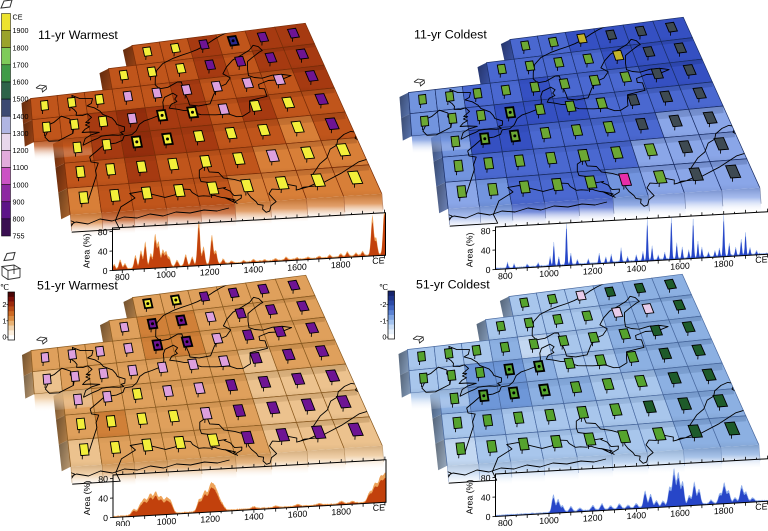  What do you see at coordinates (21, 133) in the screenshot?
I see `svg-text: 1300` at bounding box center [21, 133].